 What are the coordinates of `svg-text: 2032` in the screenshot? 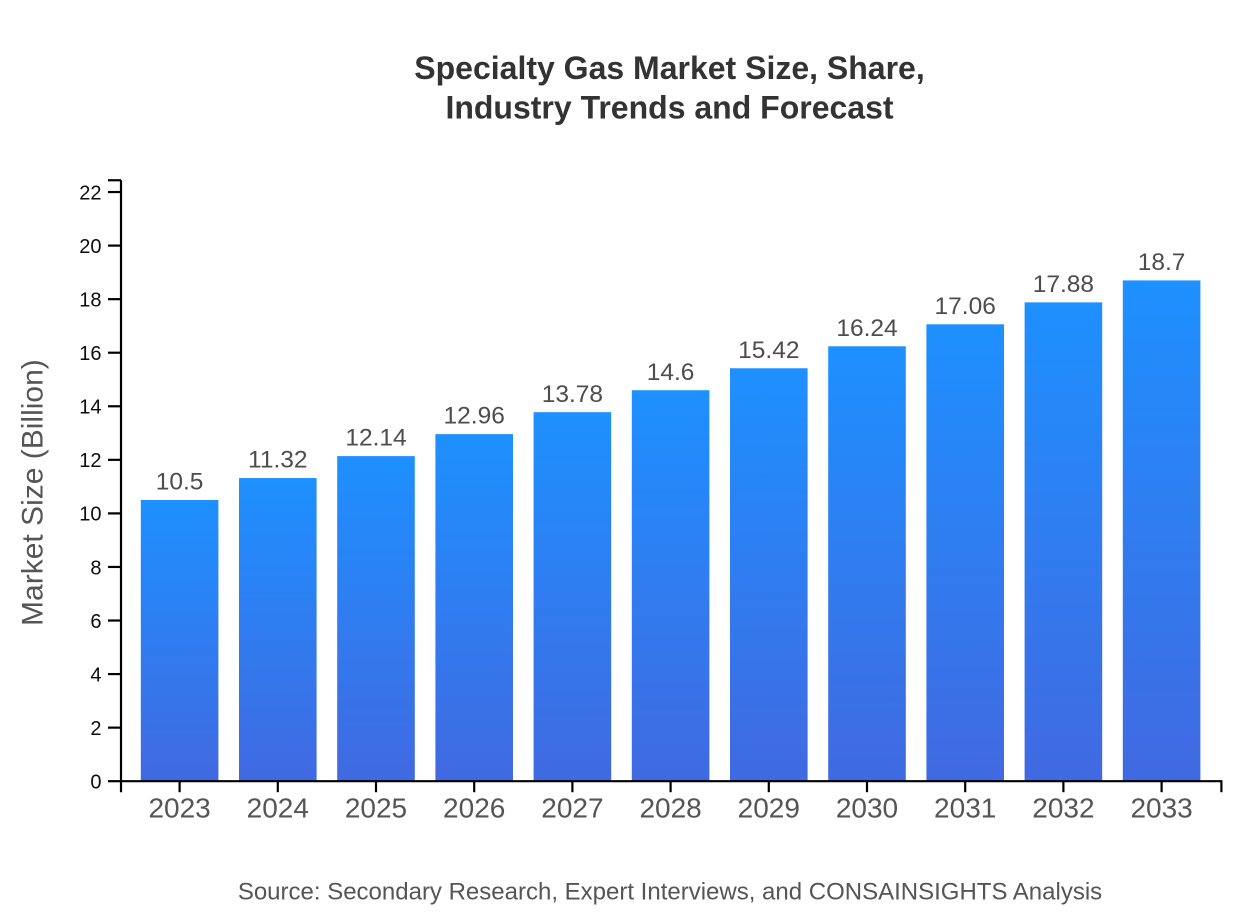 It's located at (1063, 807).